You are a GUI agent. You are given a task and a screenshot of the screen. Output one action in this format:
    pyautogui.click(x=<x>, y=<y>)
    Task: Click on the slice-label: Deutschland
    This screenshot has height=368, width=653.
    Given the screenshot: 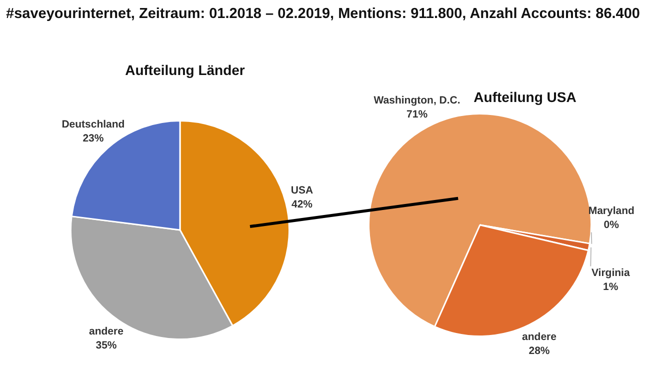 What is the action you would take?
    pyautogui.click(x=93, y=124)
    